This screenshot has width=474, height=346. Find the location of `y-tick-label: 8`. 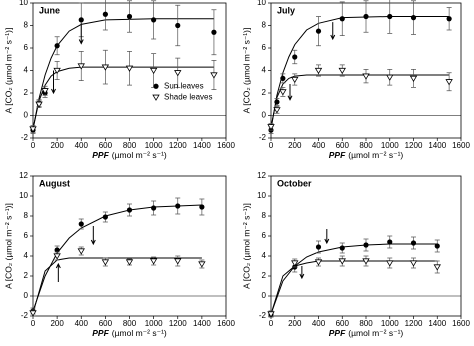

y-tick-label: 8 is located at coordinates (26, 25).